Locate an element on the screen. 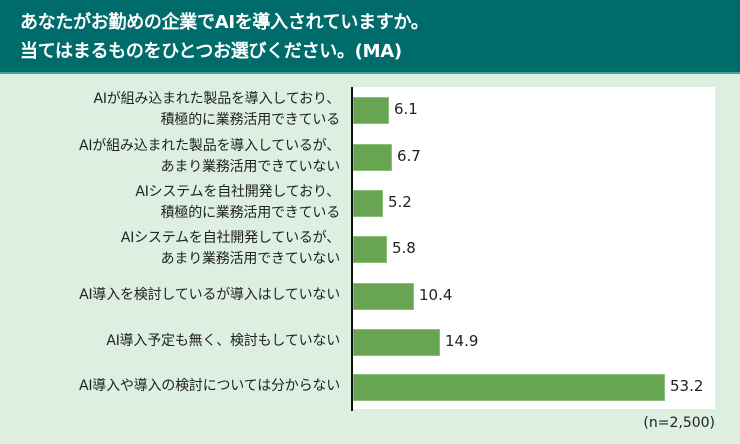  bar-value-label: 5.8 is located at coordinates (404, 248).